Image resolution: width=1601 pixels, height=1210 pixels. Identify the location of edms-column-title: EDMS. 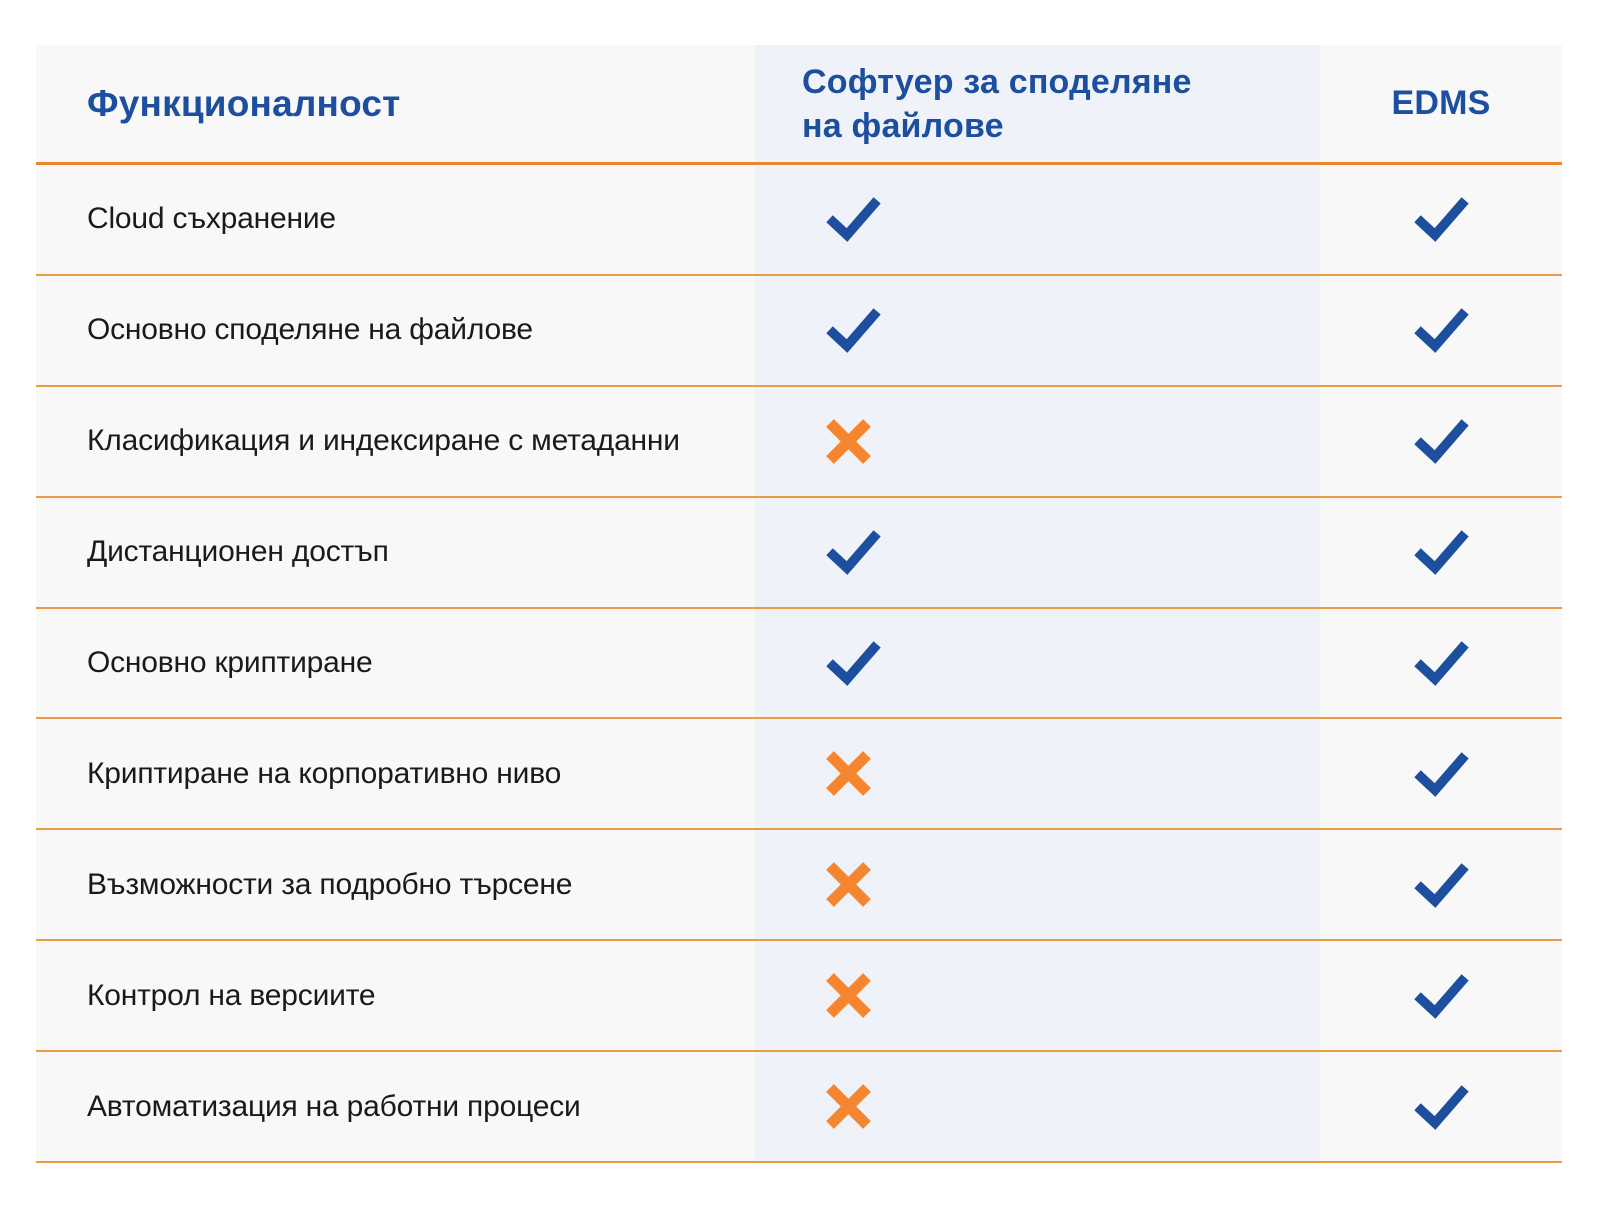
(1441, 103).